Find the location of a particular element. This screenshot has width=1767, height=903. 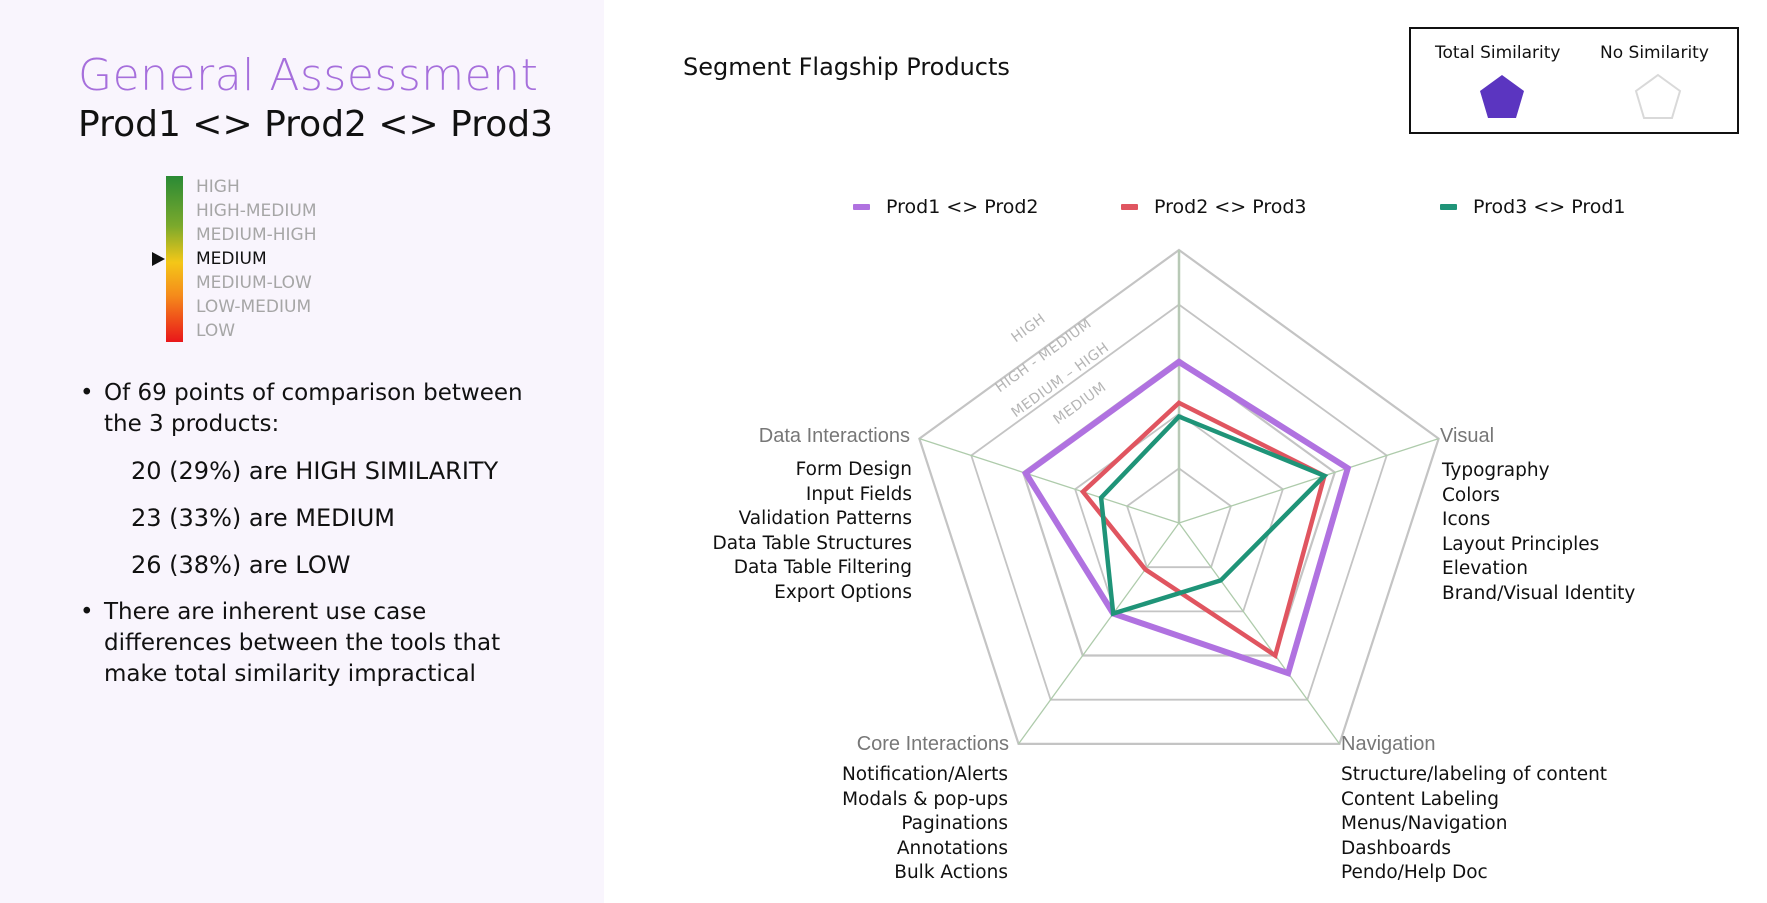

axis-item: Modals & pop-ups is located at coordinates (925, 799).